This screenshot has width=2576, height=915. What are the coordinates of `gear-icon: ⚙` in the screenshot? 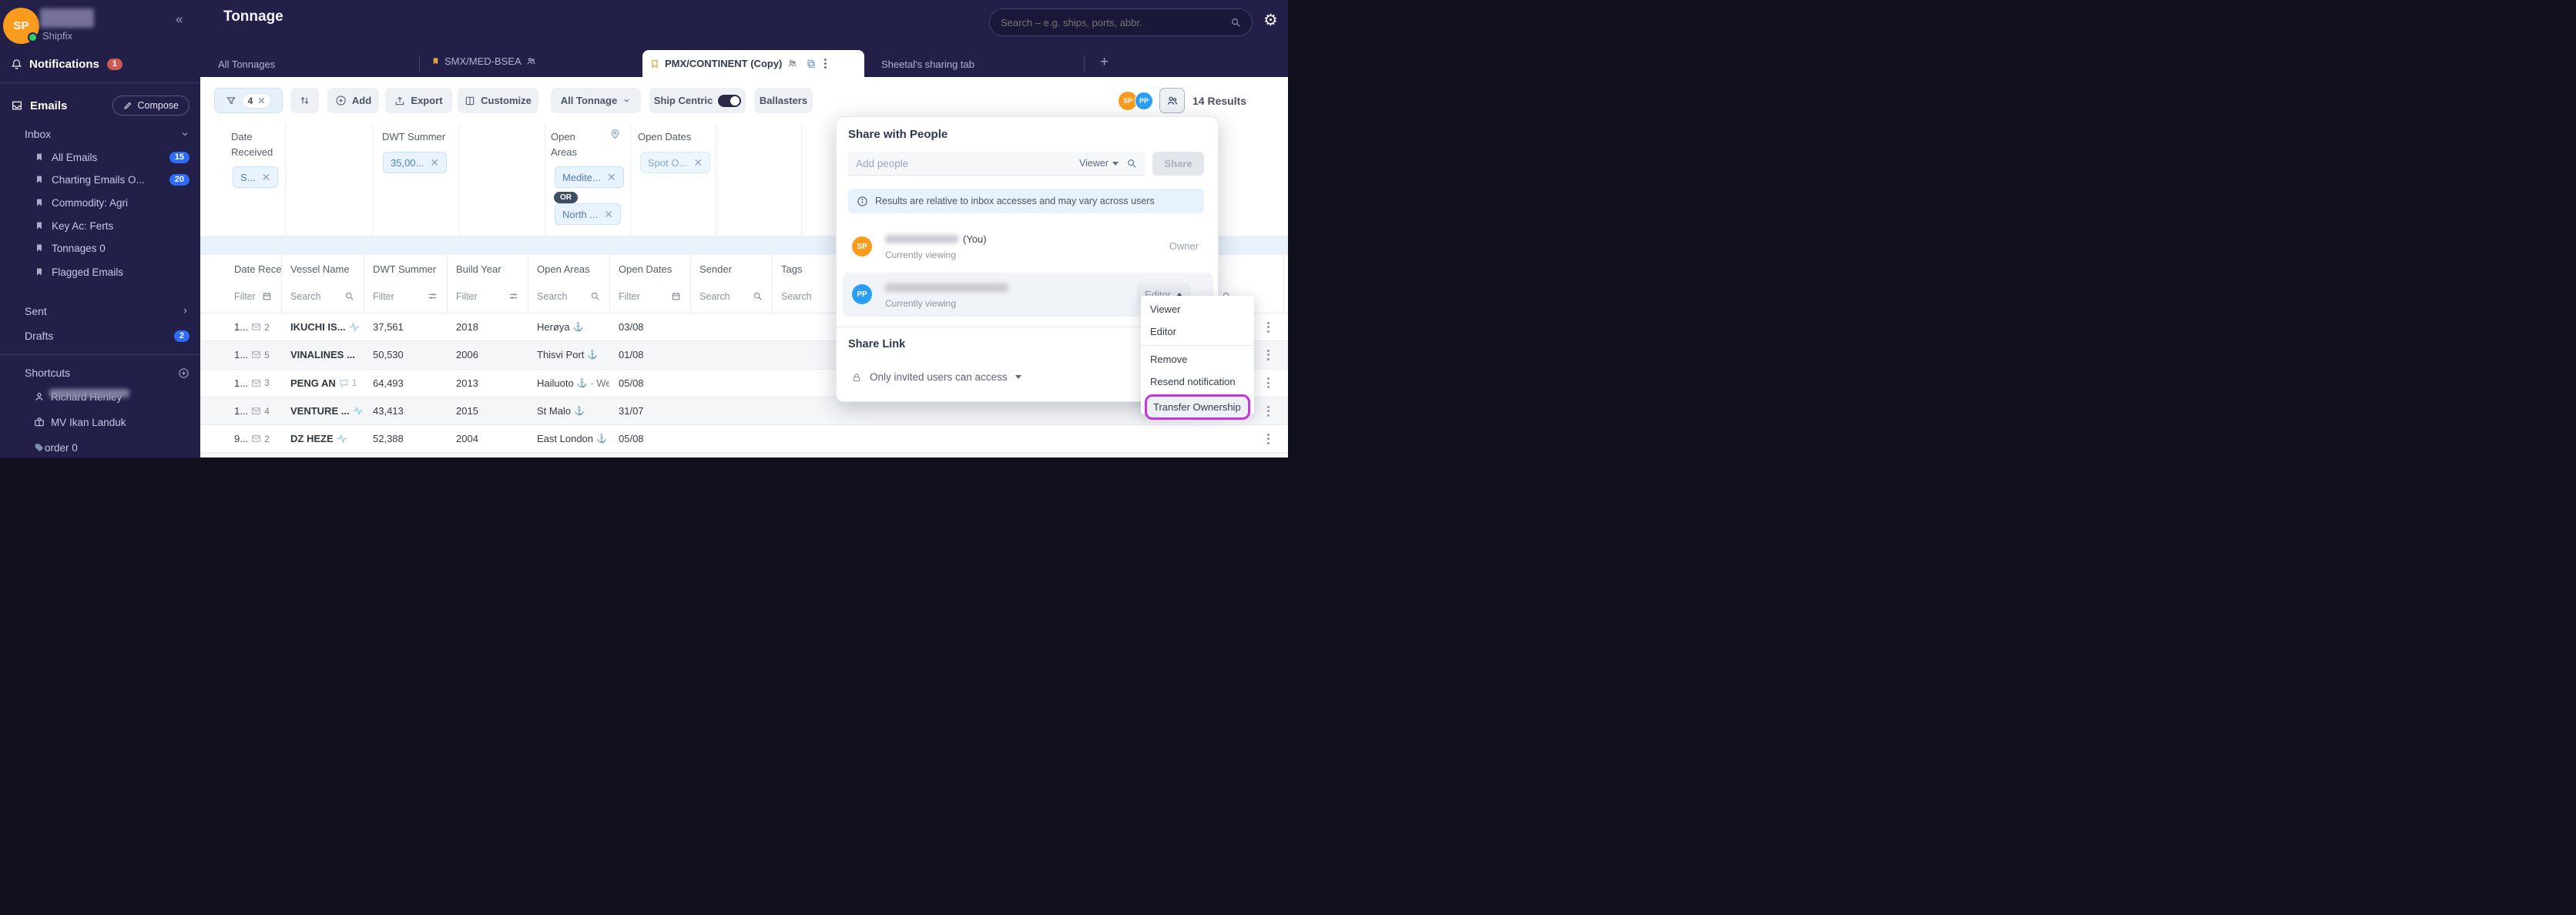 It's located at (1270, 21).